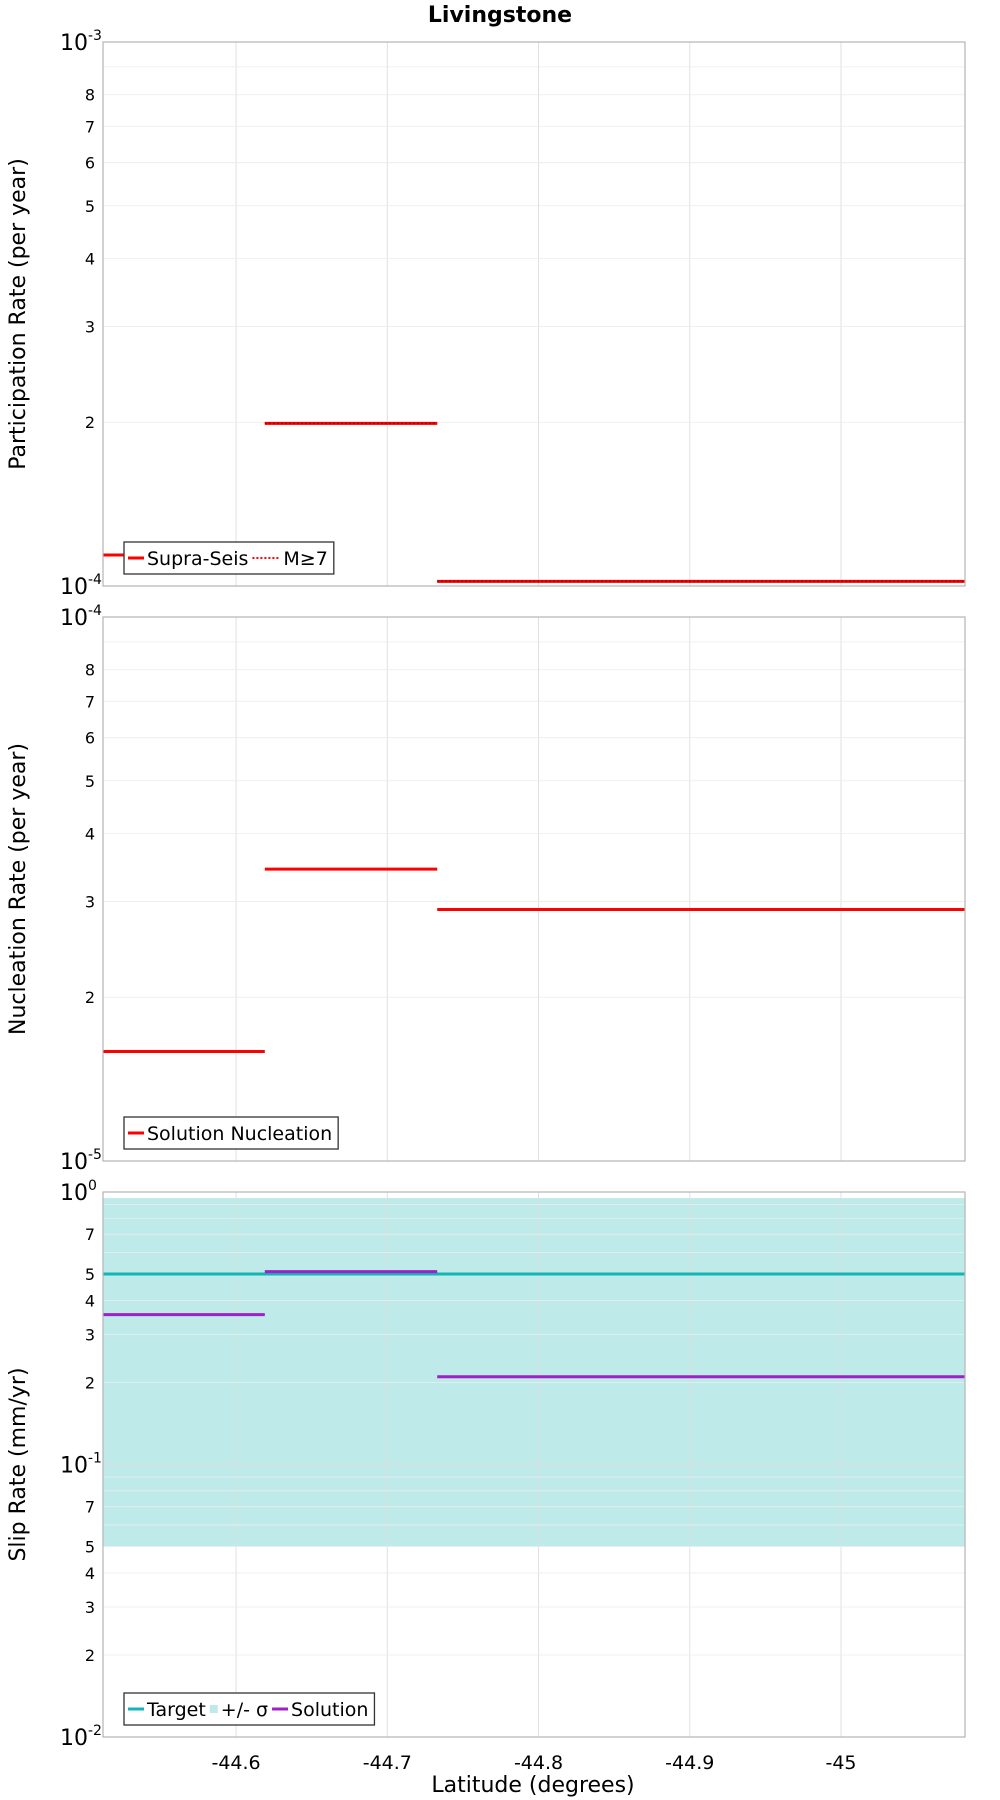 The height and width of the screenshot is (1800, 1000). What do you see at coordinates (538, 1763) in the screenshot?
I see `x-tick-label: -44.8` at bounding box center [538, 1763].